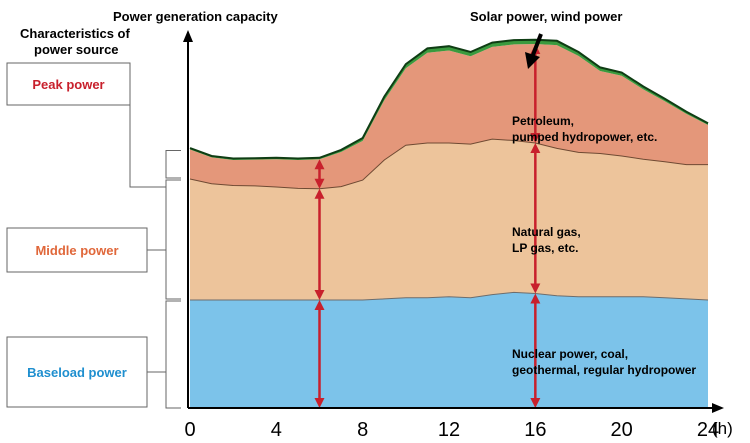  I want to click on source-box-label-3: Baseload power, so click(77, 372).